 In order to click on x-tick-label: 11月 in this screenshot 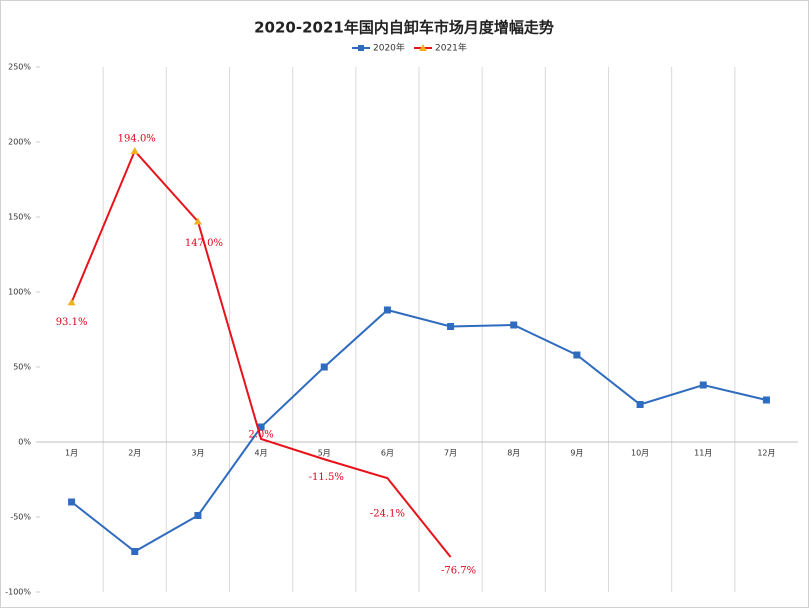, I will do `click(703, 453)`.